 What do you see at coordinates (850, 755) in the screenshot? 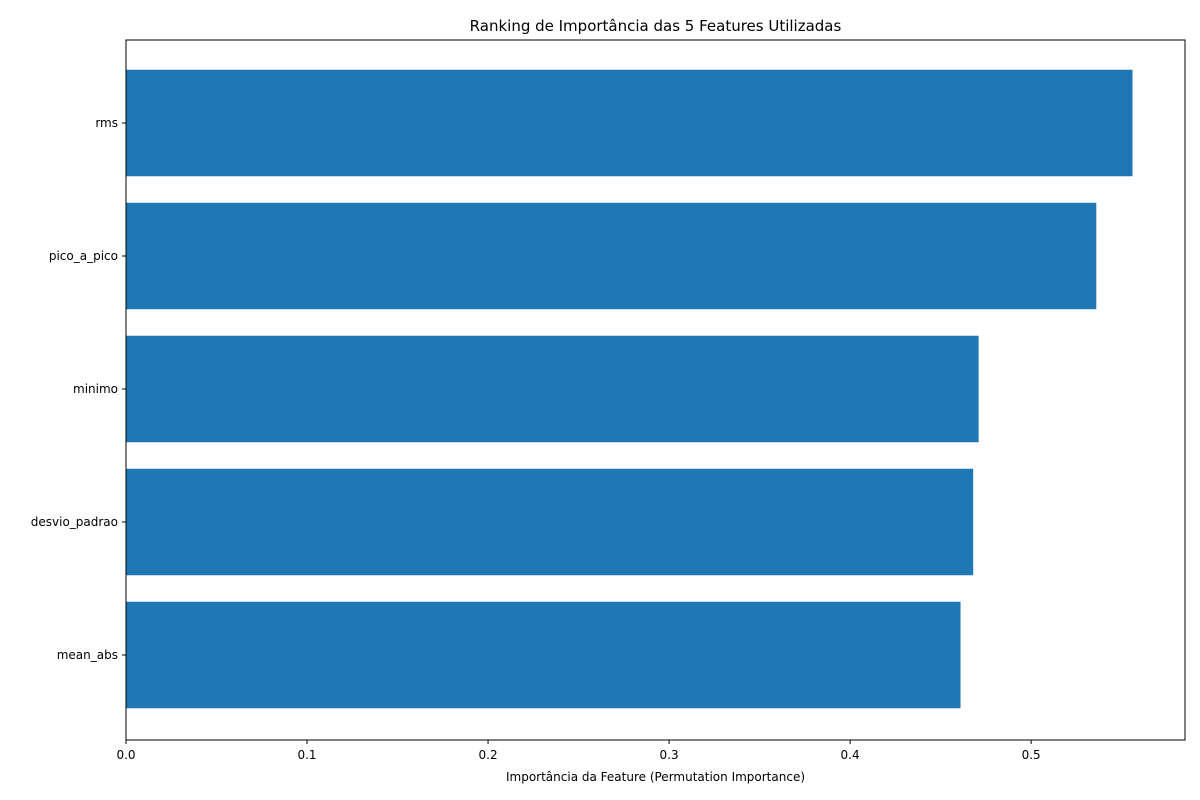
I see `x-tick-label: 0.4` at bounding box center [850, 755].